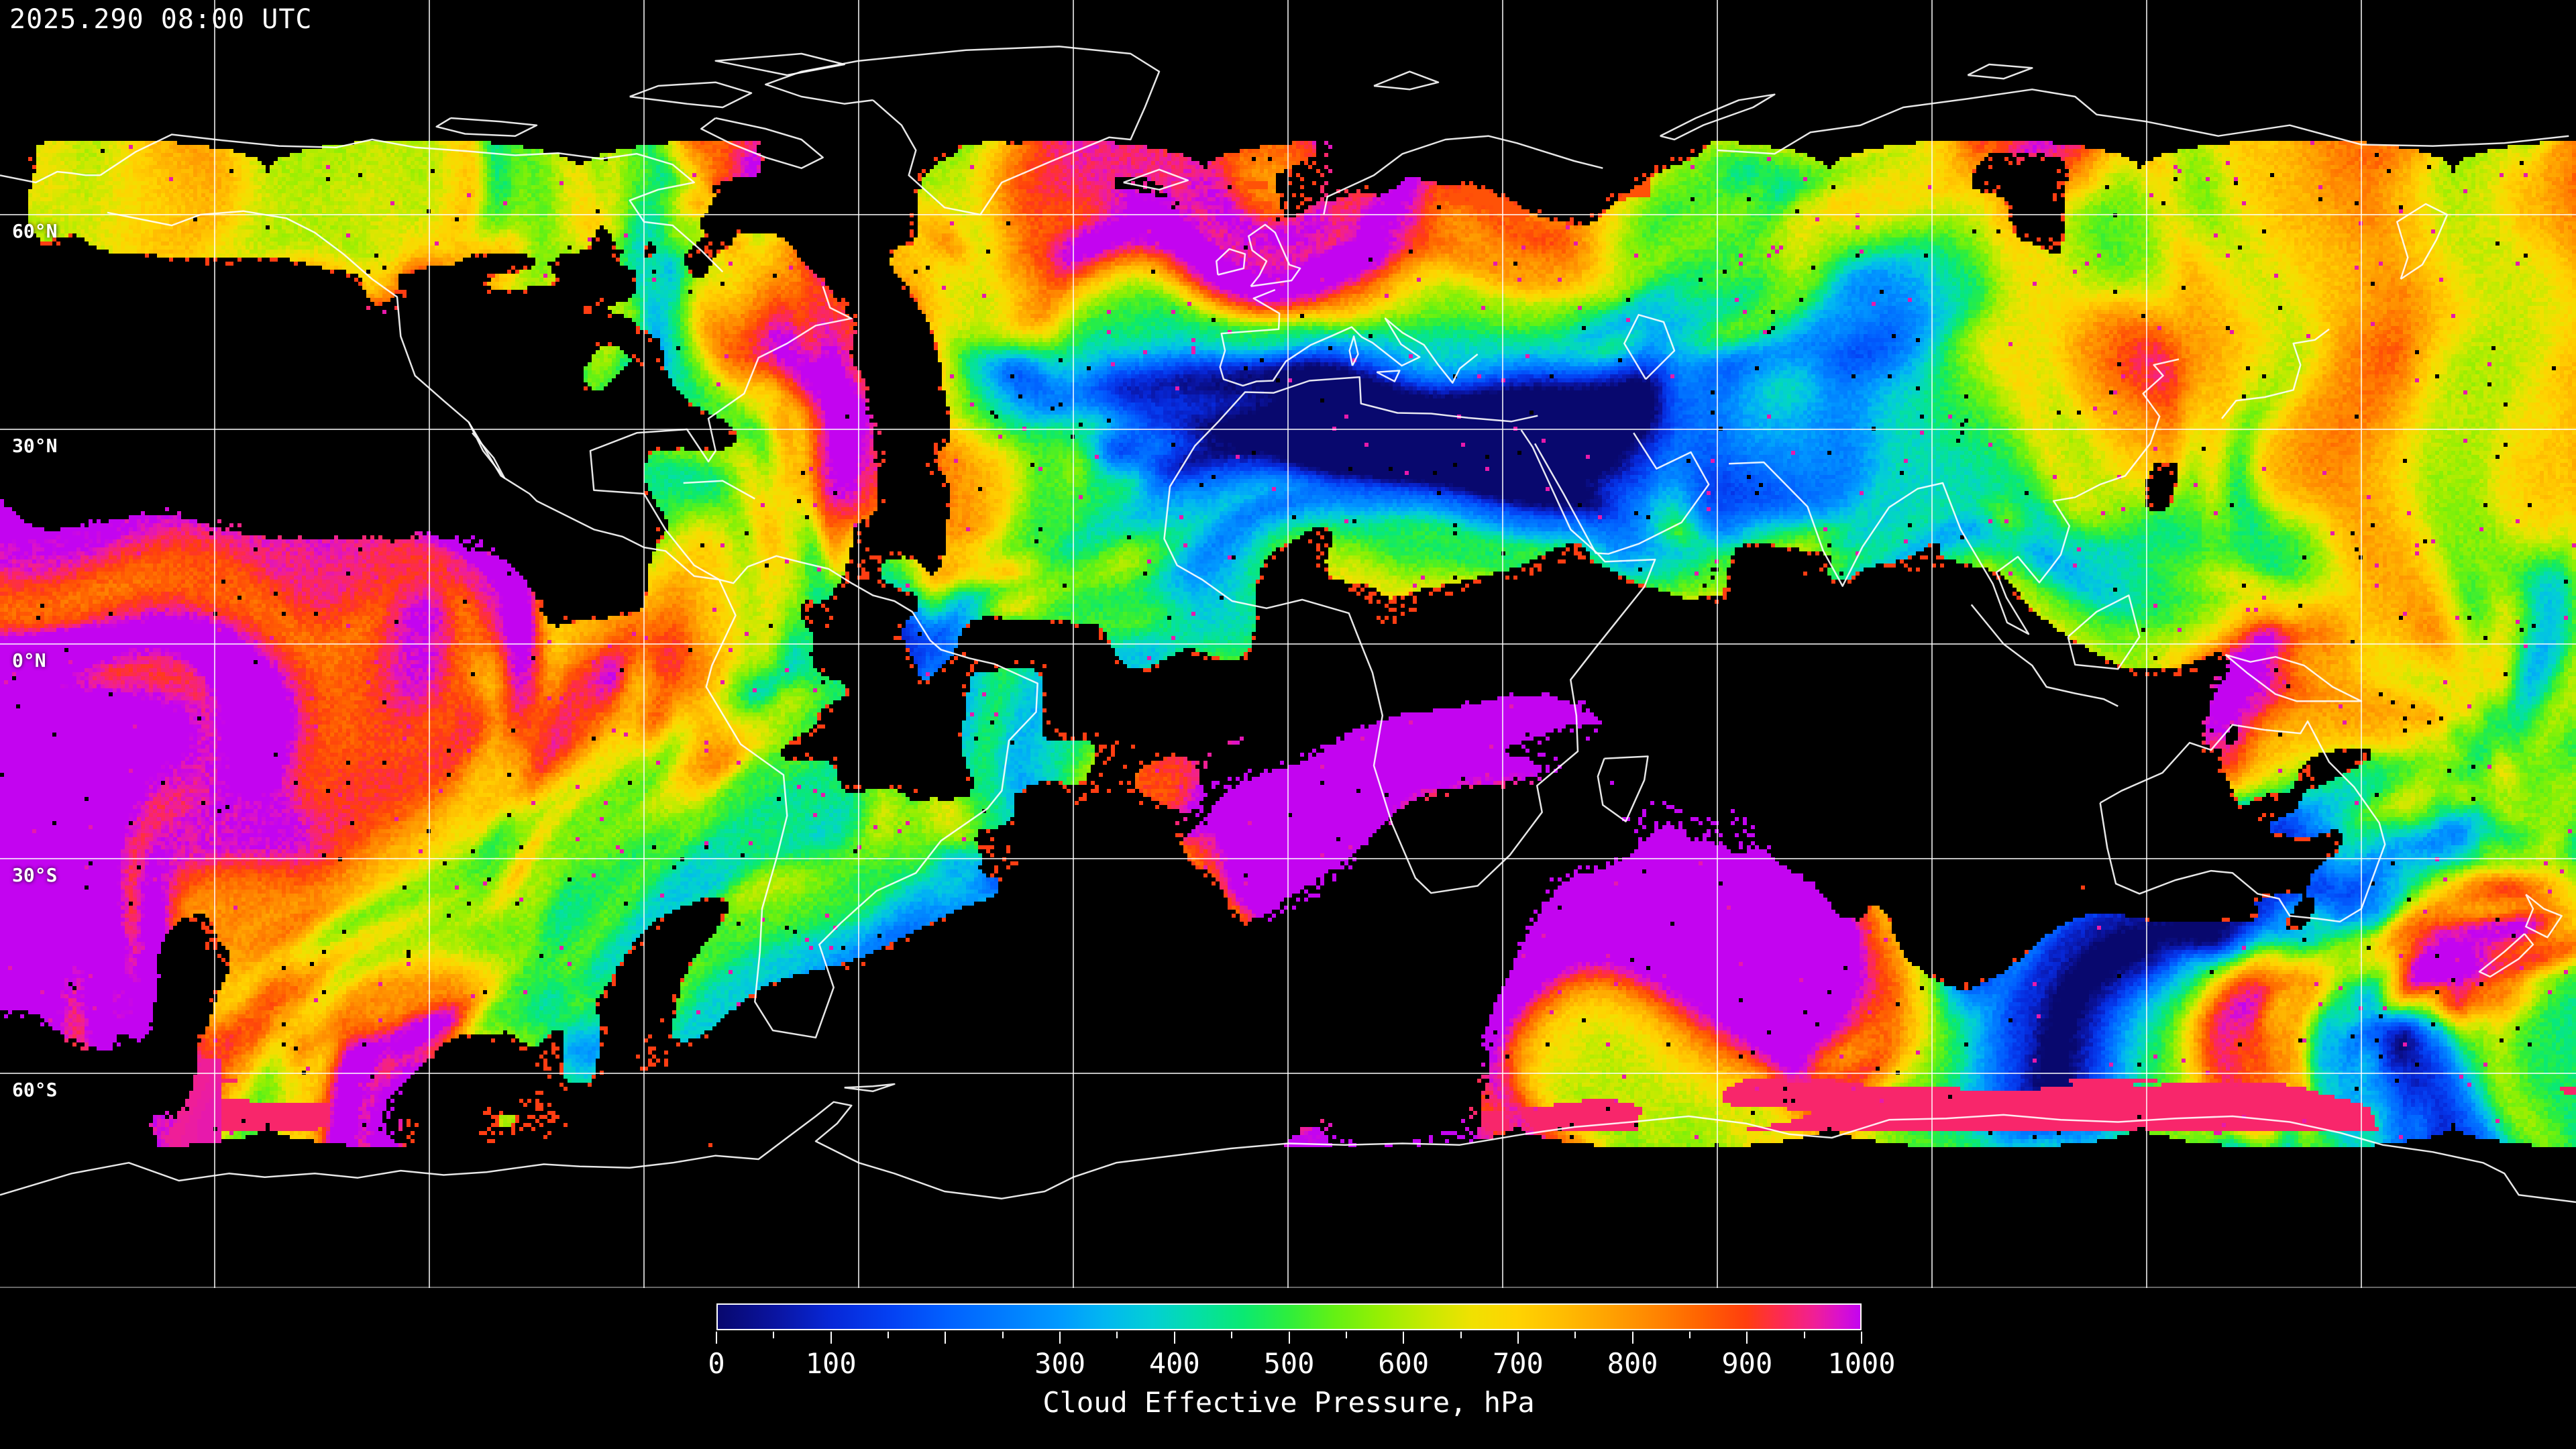  What do you see at coordinates (35, 446) in the screenshot?
I see `latitude-label: 30°N` at bounding box center [35, 446].